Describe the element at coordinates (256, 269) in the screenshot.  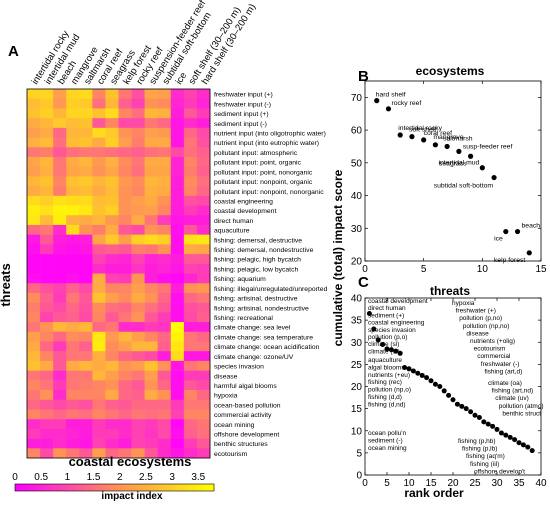
I see `row-label: fishing: pelagic, low bycatch` at that location.